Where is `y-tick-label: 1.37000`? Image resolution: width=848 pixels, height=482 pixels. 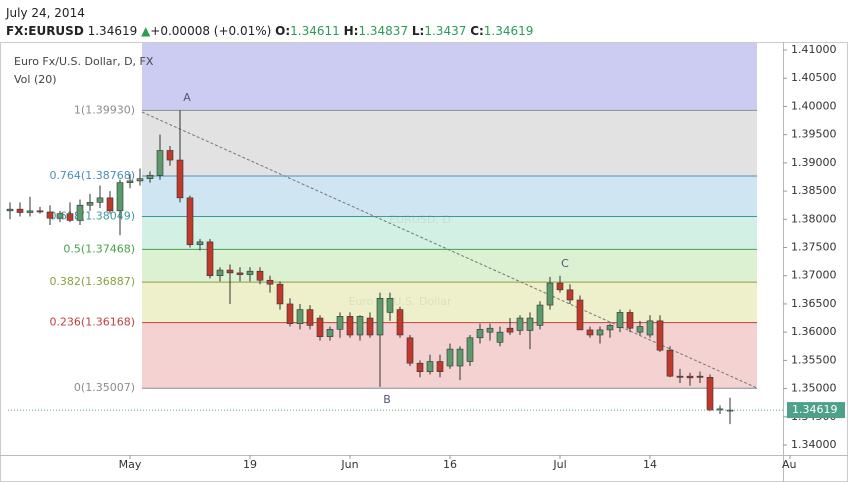 y-tick-label: 1.37000 is located at coordinates (814, 275).